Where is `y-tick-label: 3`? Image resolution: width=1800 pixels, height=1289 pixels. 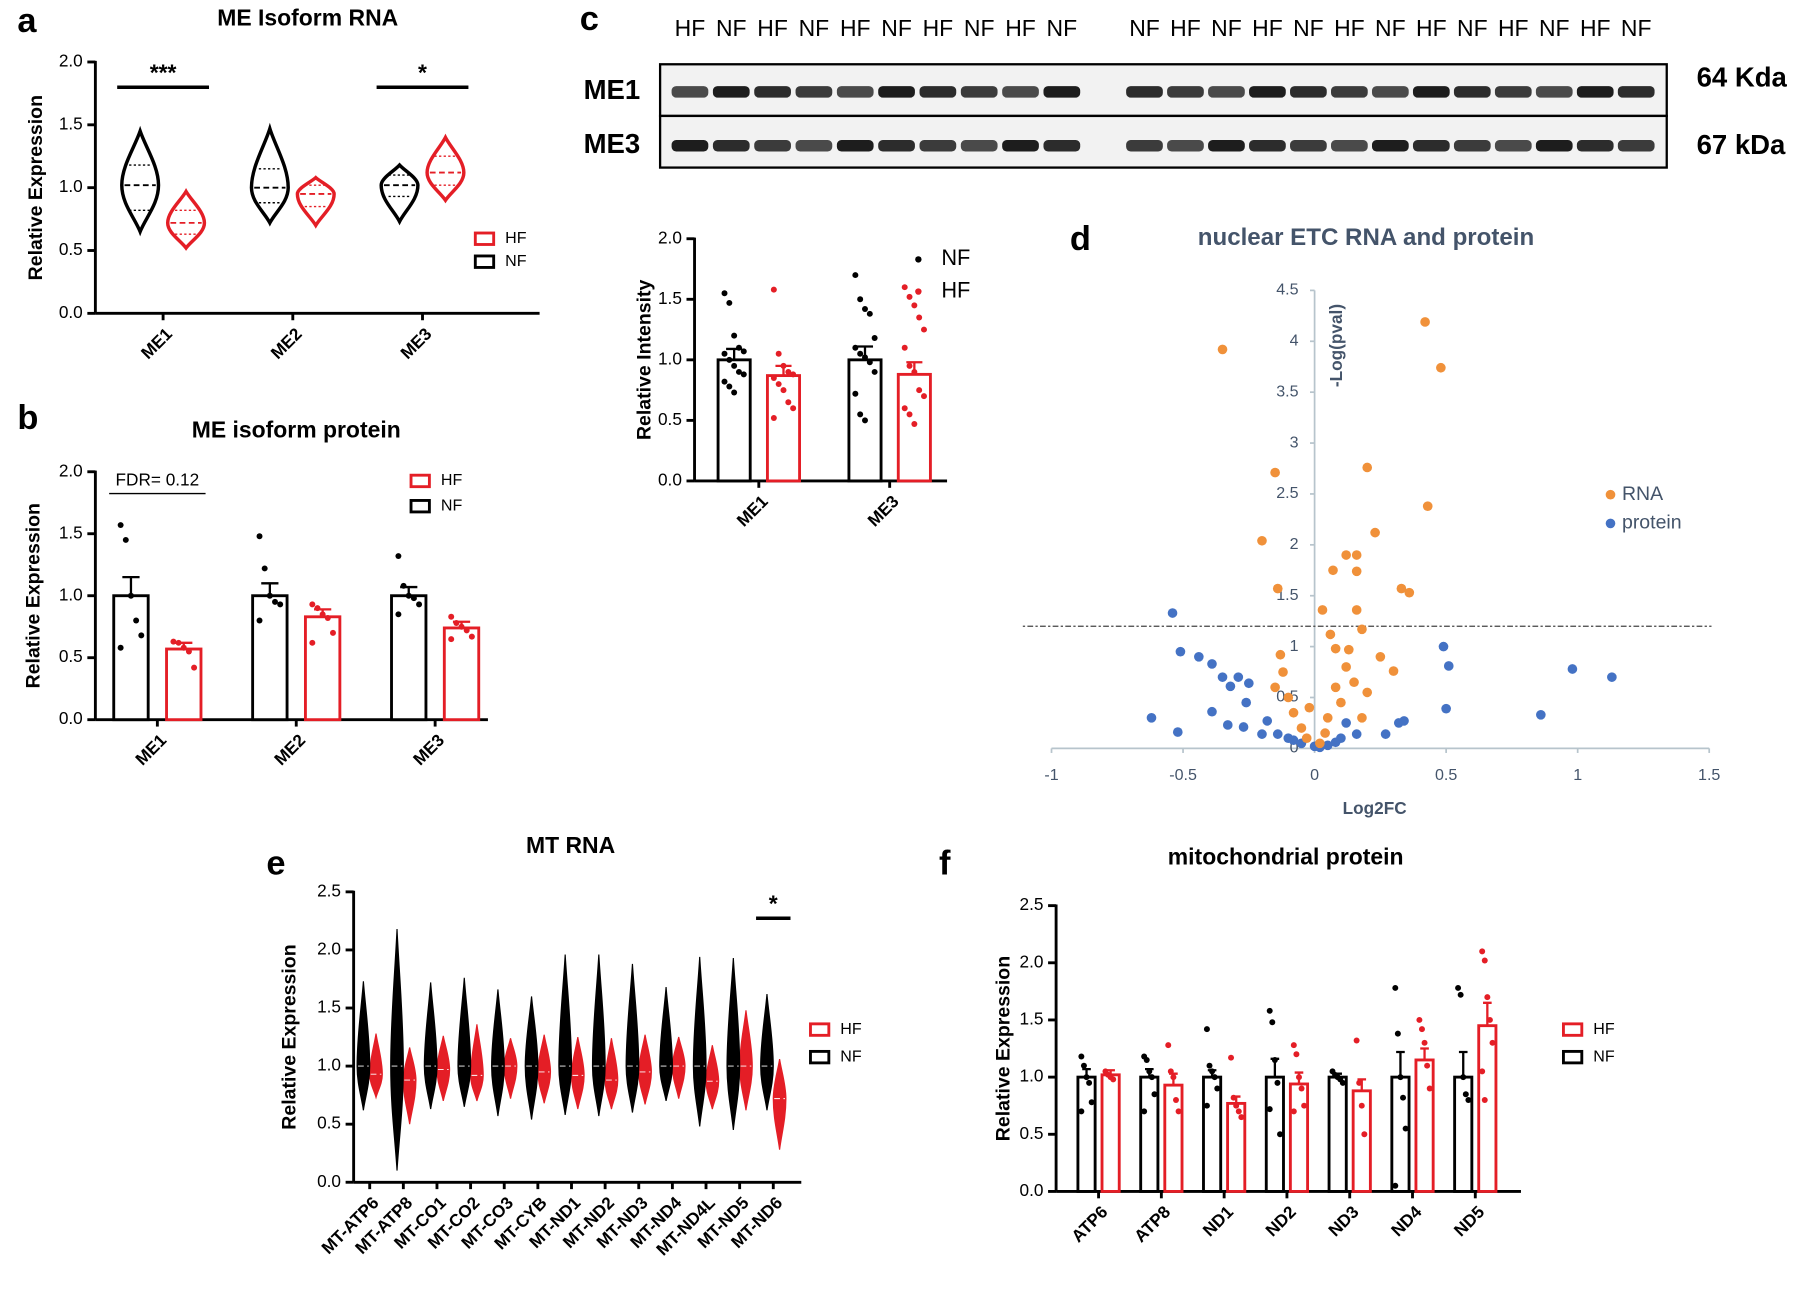 y-tick-label: 3 is located at coordinates (1294, 442).